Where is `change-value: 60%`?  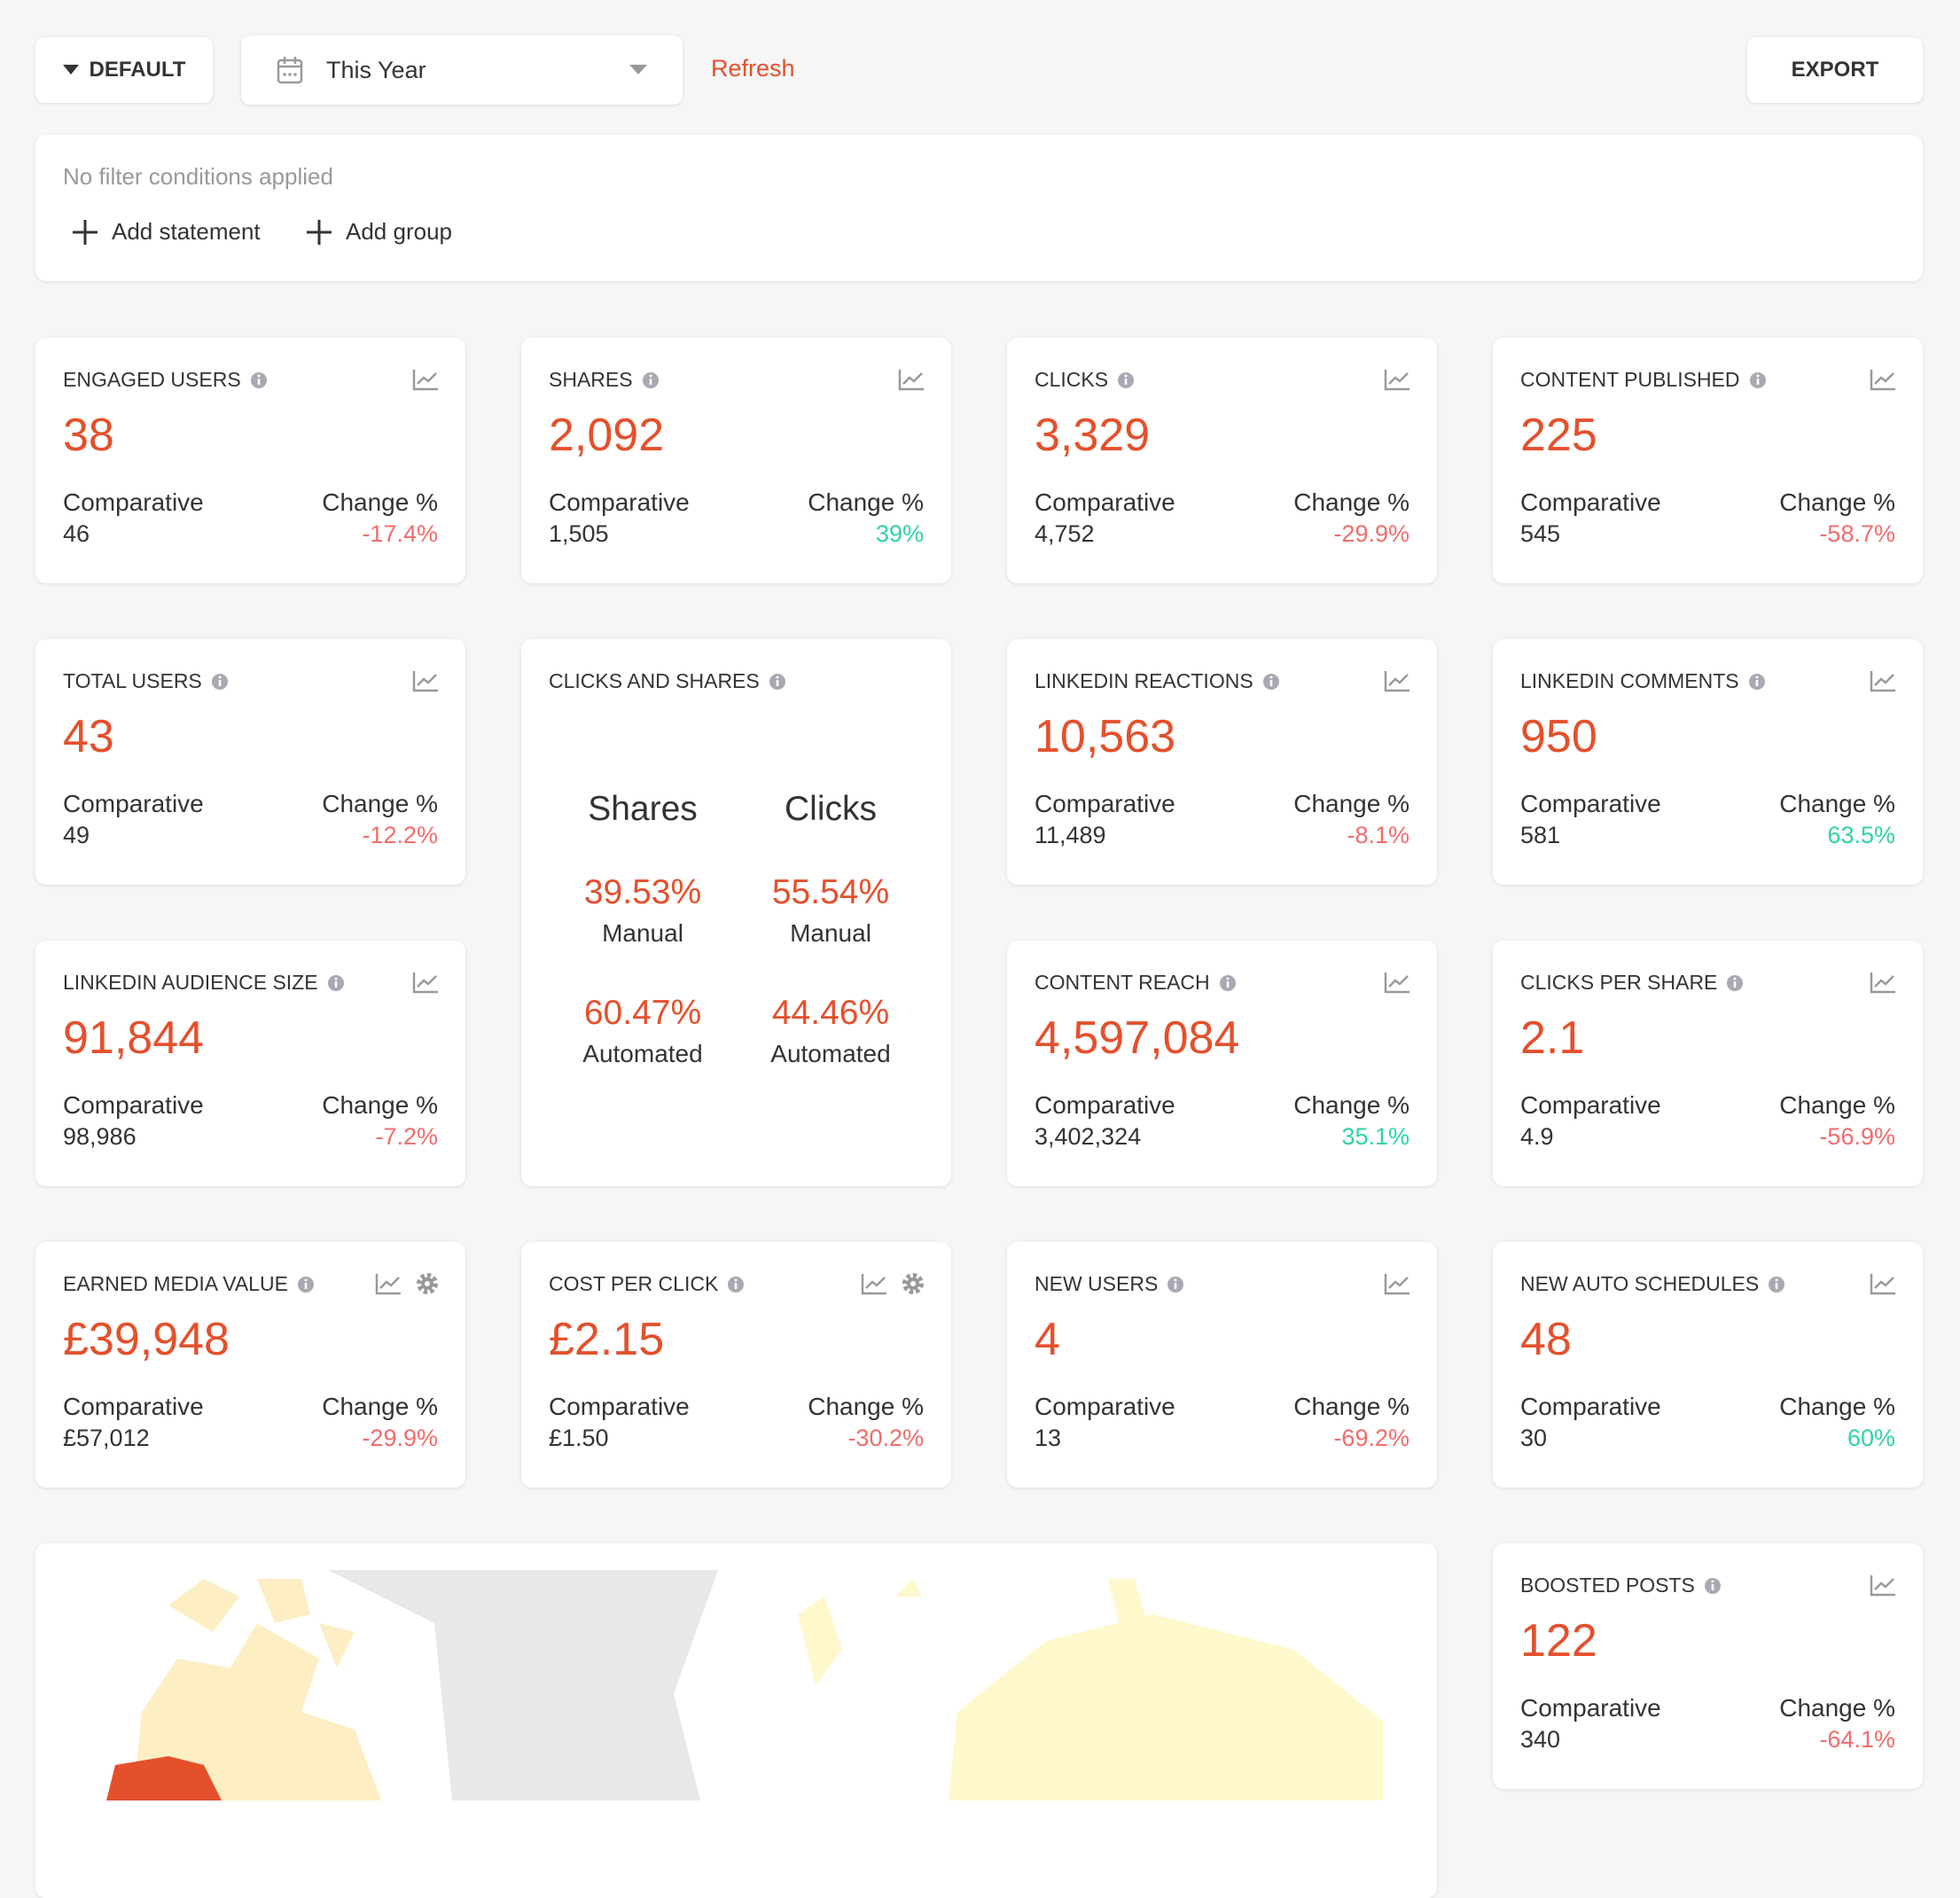
change-value: 60% is located at coordinates (1871, 1438).